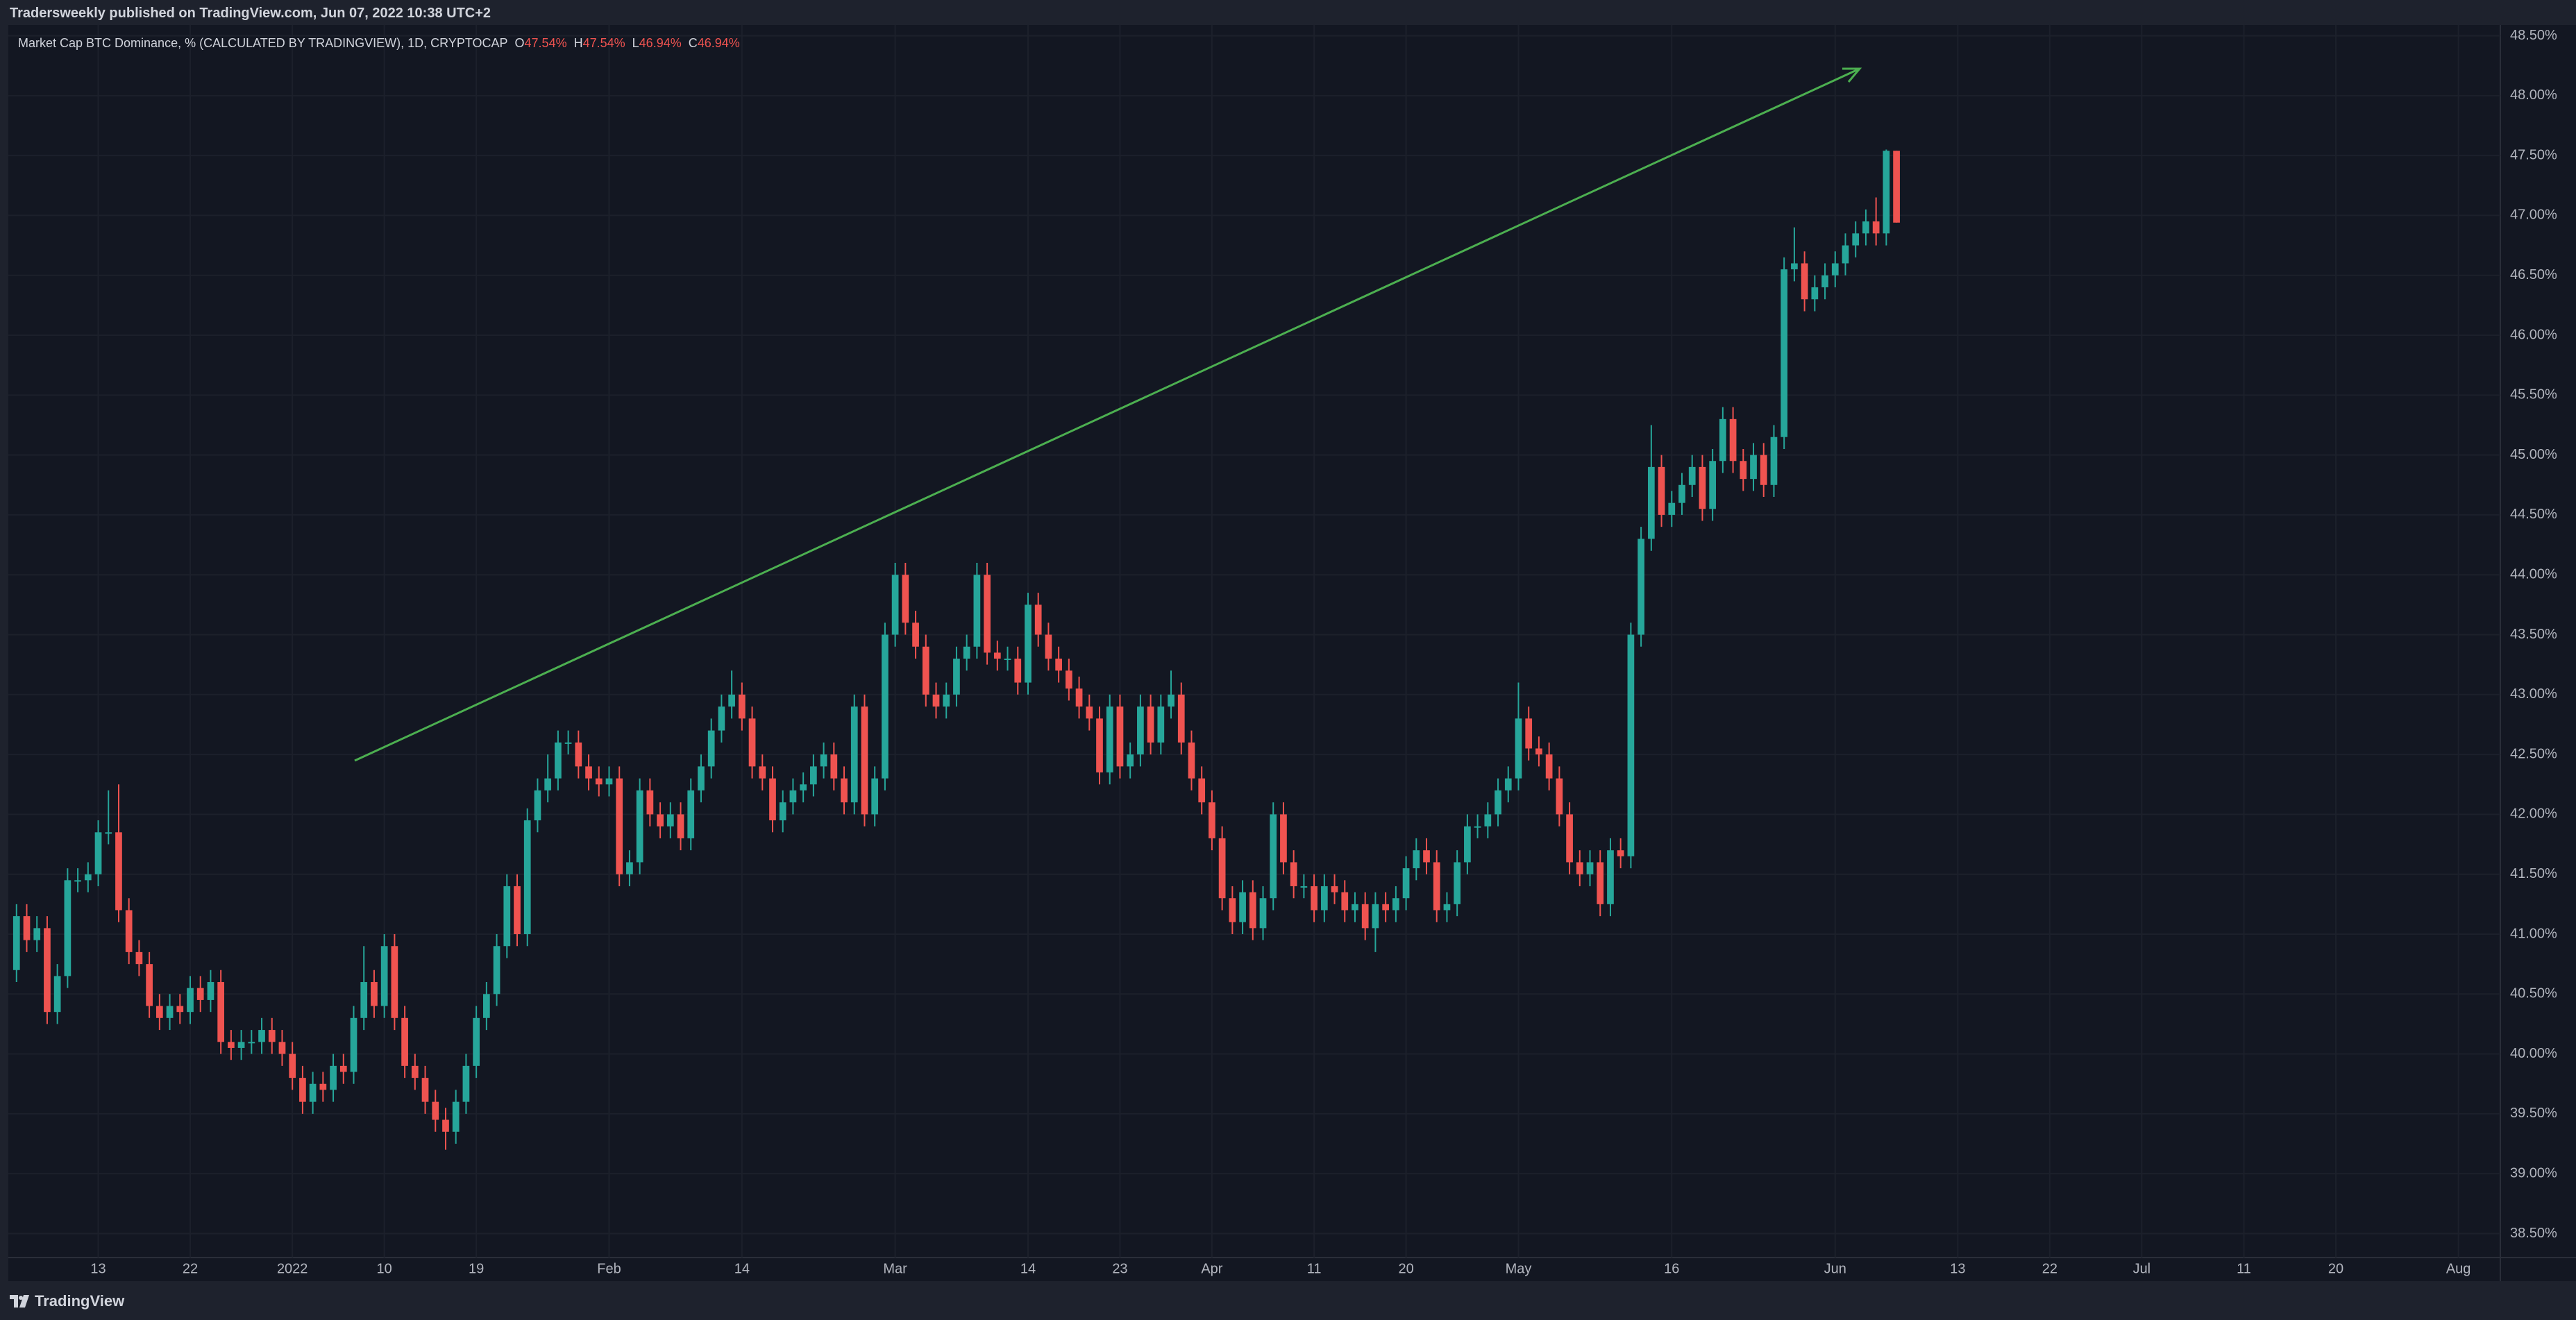 This screenshot has width=2576, height=1320. What do you see at coordinates (2533, 454) in the screenshot?
I see `y-tick-label: 45.00%` at bounding box center [2533, 454].